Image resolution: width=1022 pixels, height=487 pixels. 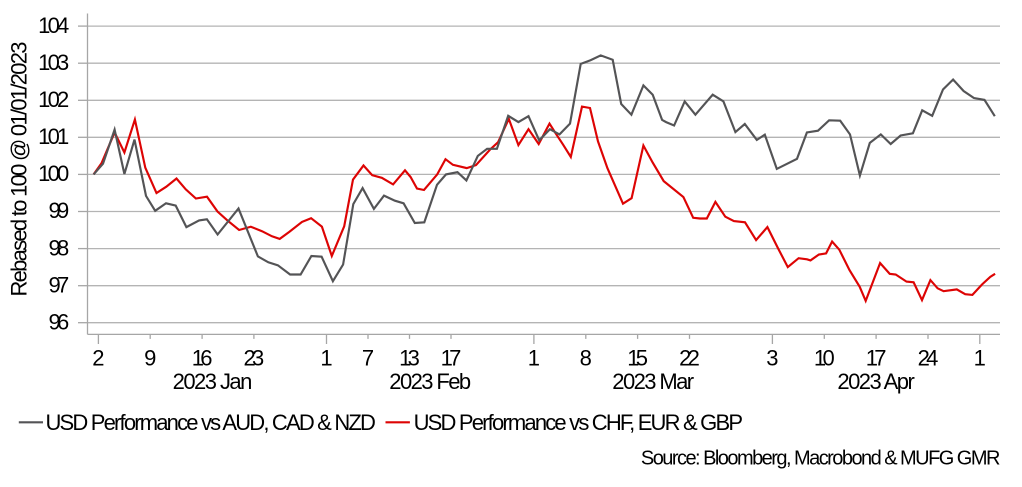 What do you see at coordinates (59, 284) in the screenshot?
I see `svg-text: 97` at bounding box center [59, 284].